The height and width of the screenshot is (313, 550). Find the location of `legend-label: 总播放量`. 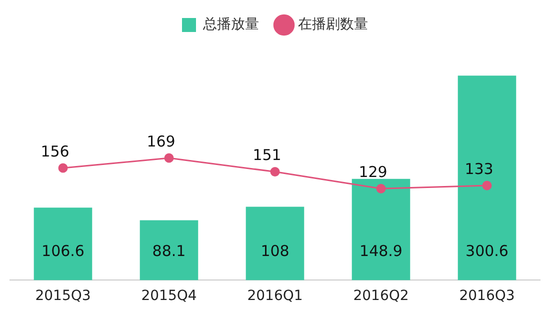

legend-label: 总播放量 is located at coordinates (230, 24).